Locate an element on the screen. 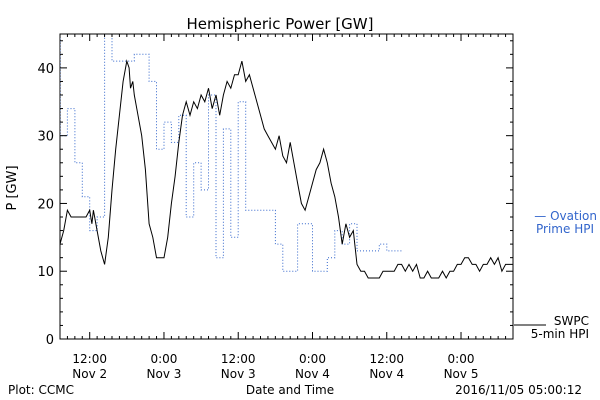  x-axis-label: Date and Time is located at coordinates (290, 390).